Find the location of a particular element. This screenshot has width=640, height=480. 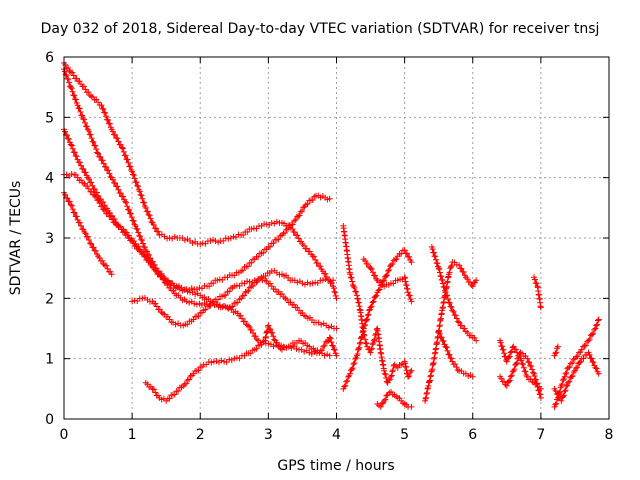

x-tick-label: 8 is located at coordinates (609, 435).